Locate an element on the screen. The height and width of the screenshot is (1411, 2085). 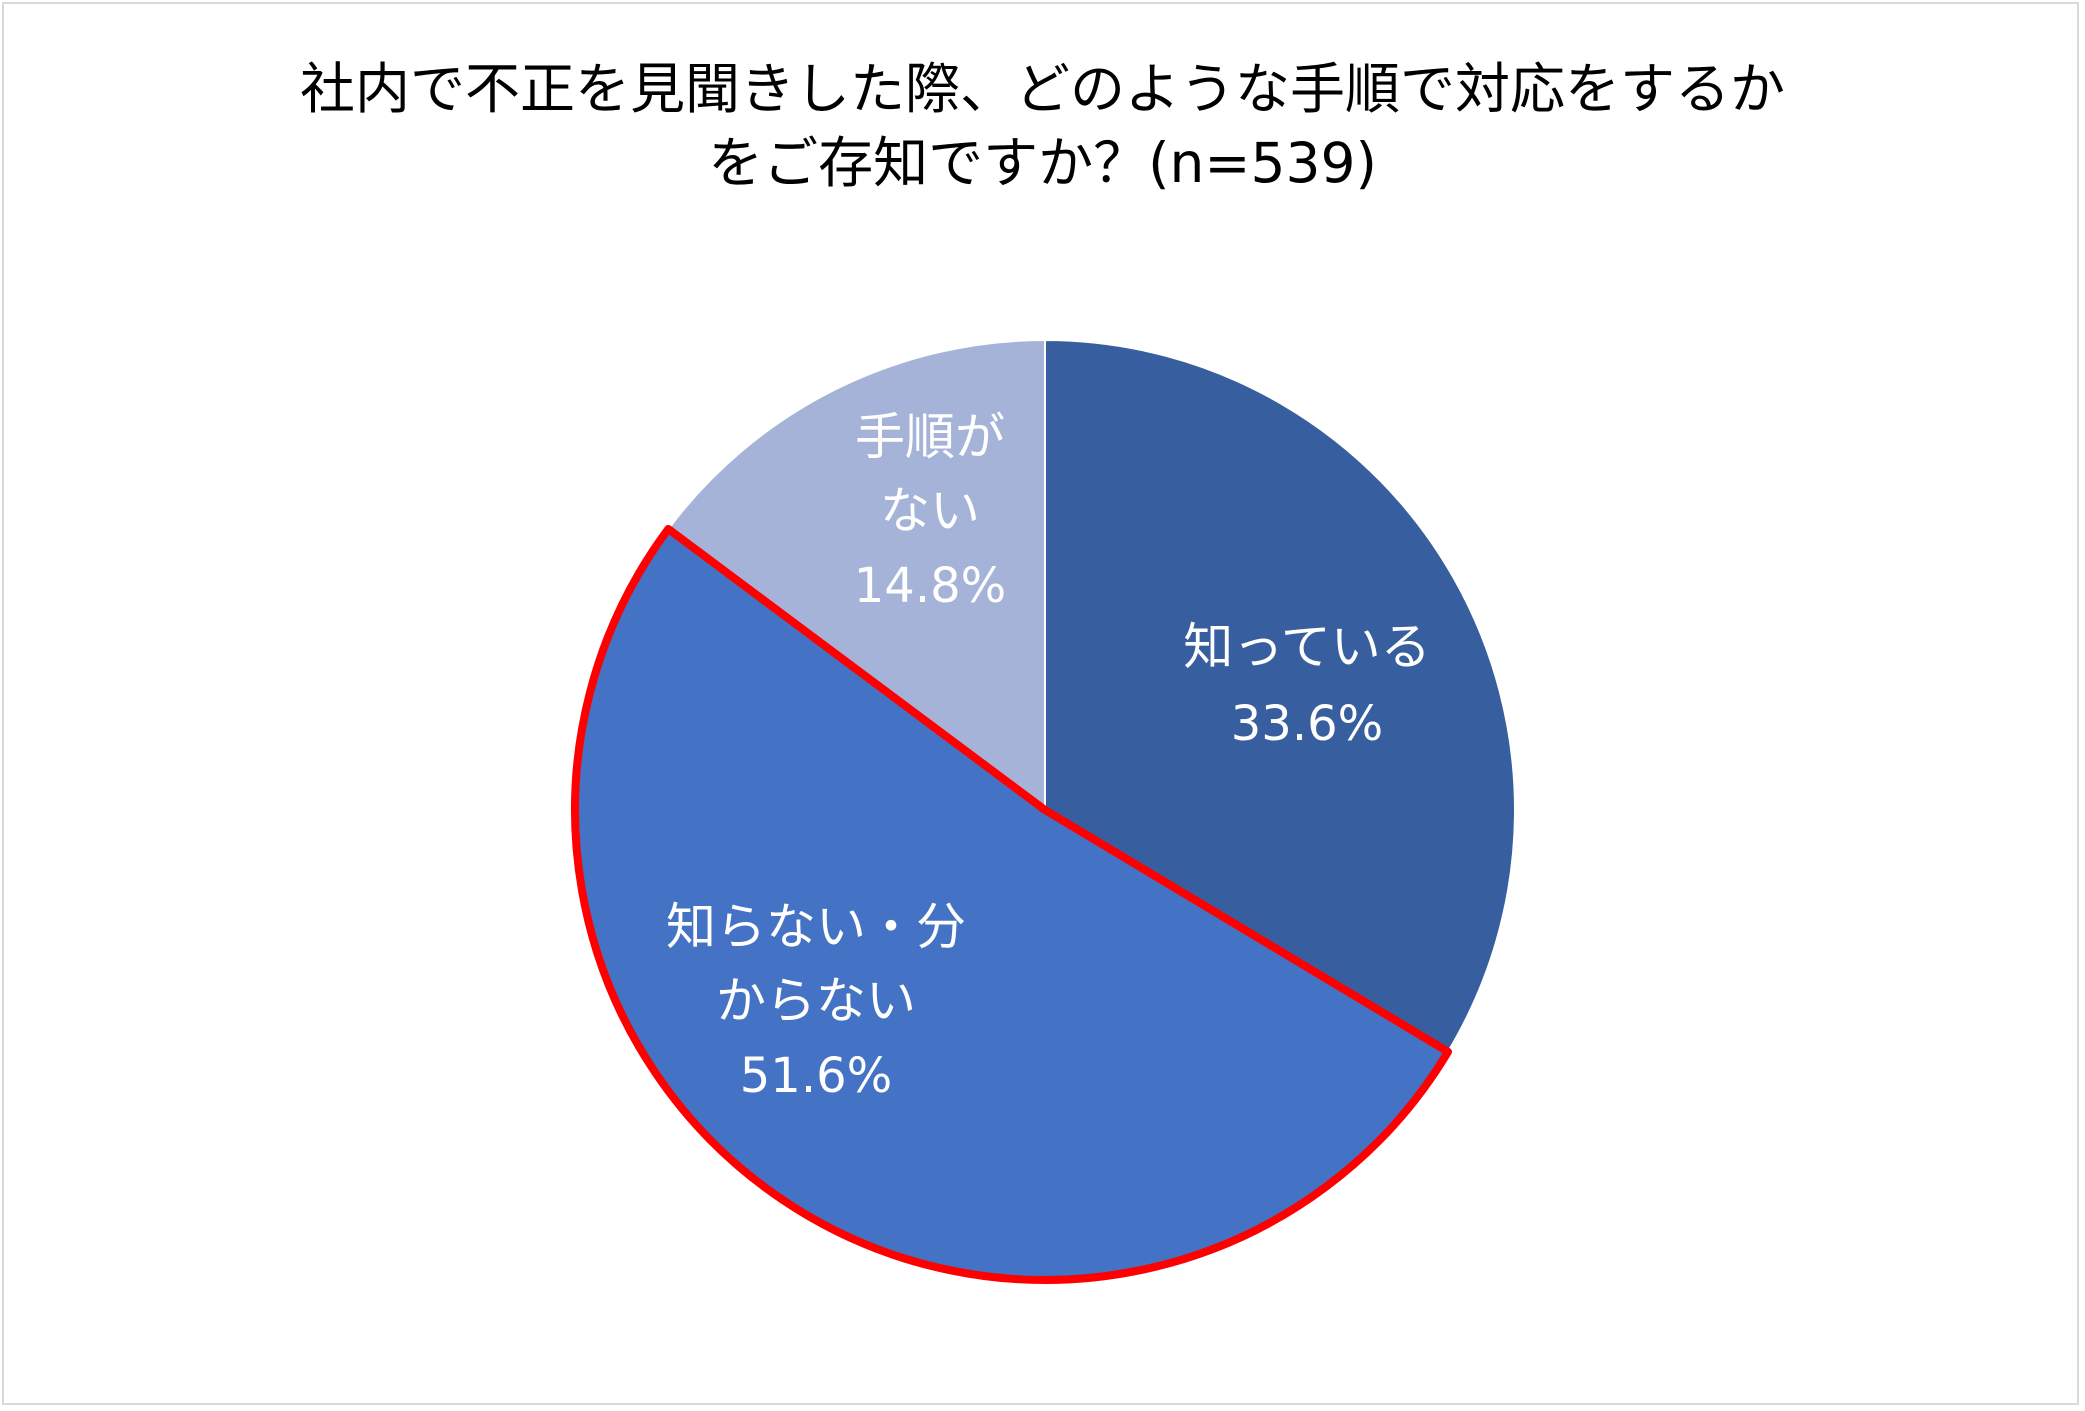
slice-label-1-line-1: からない is located at coordinates (816, 1001).